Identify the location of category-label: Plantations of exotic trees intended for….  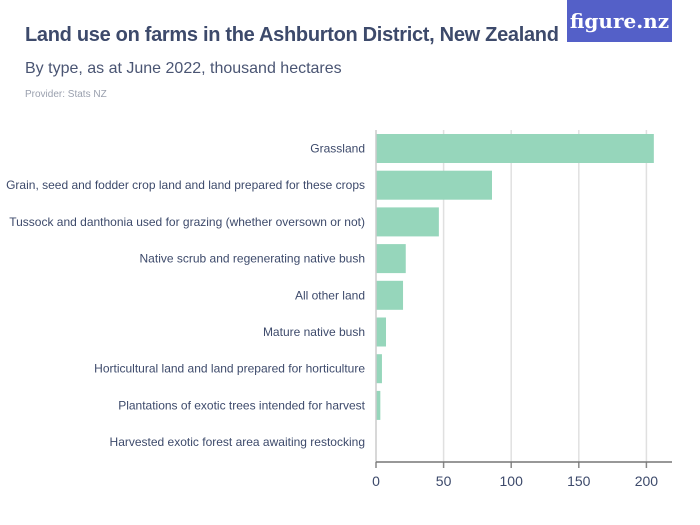
(241, 405).